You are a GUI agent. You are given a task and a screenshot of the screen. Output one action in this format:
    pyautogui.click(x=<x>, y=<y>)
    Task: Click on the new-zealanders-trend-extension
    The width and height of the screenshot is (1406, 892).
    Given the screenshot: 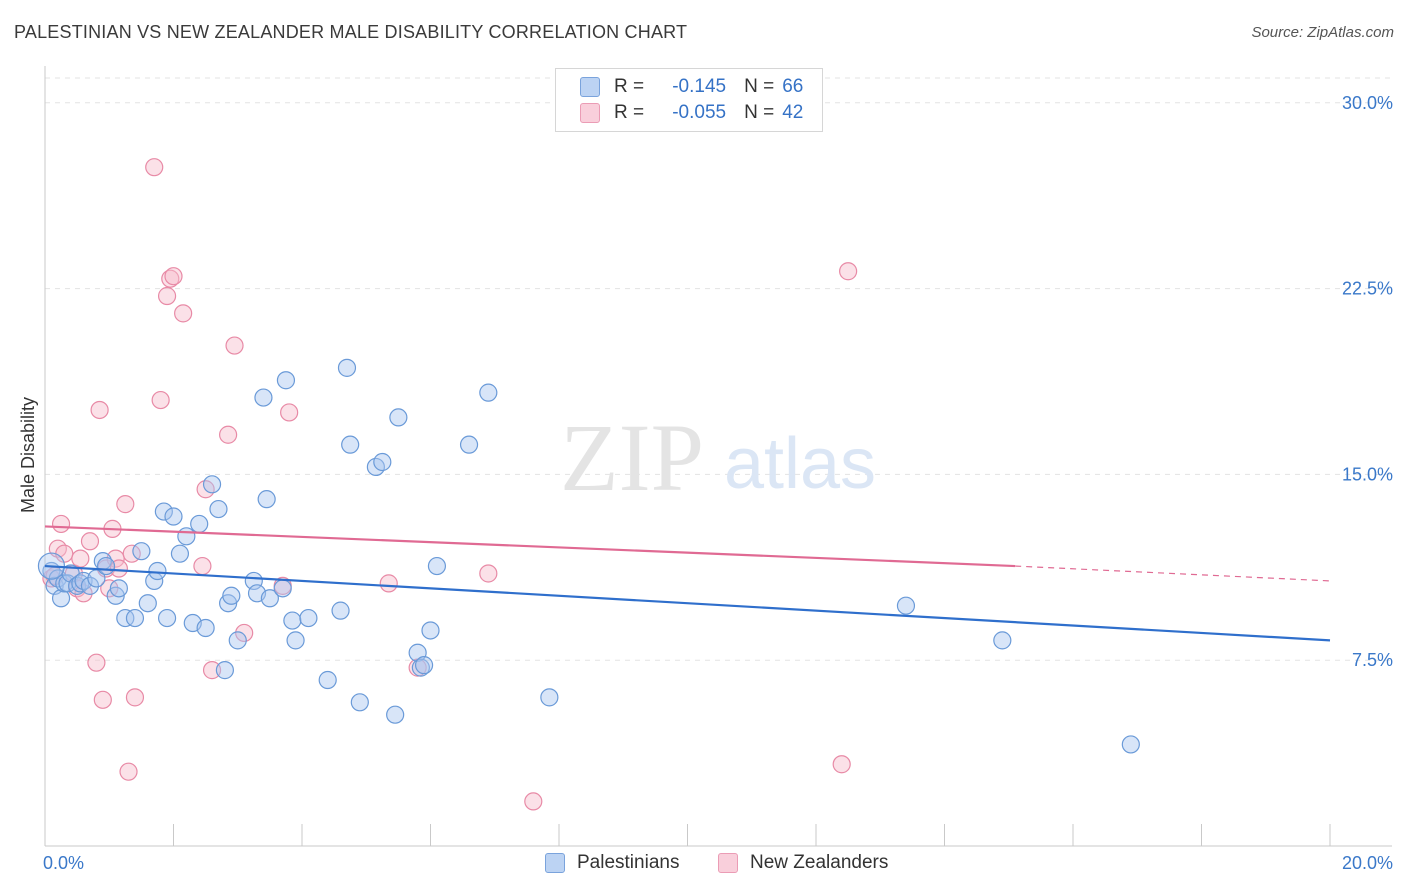 What is the action you would take?
    pyautogui.click(x=1173, y=573)
    